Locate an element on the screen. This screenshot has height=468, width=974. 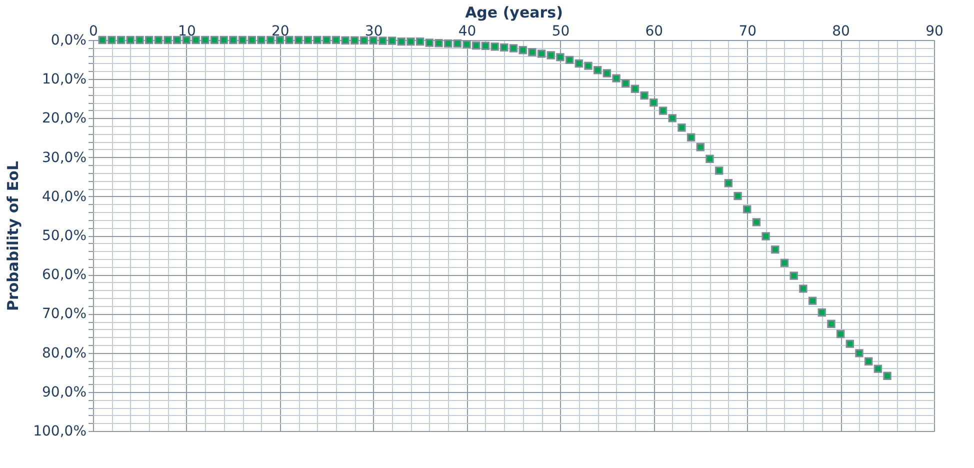
x-tick-label: 80 is located at coordinates (841, 32).